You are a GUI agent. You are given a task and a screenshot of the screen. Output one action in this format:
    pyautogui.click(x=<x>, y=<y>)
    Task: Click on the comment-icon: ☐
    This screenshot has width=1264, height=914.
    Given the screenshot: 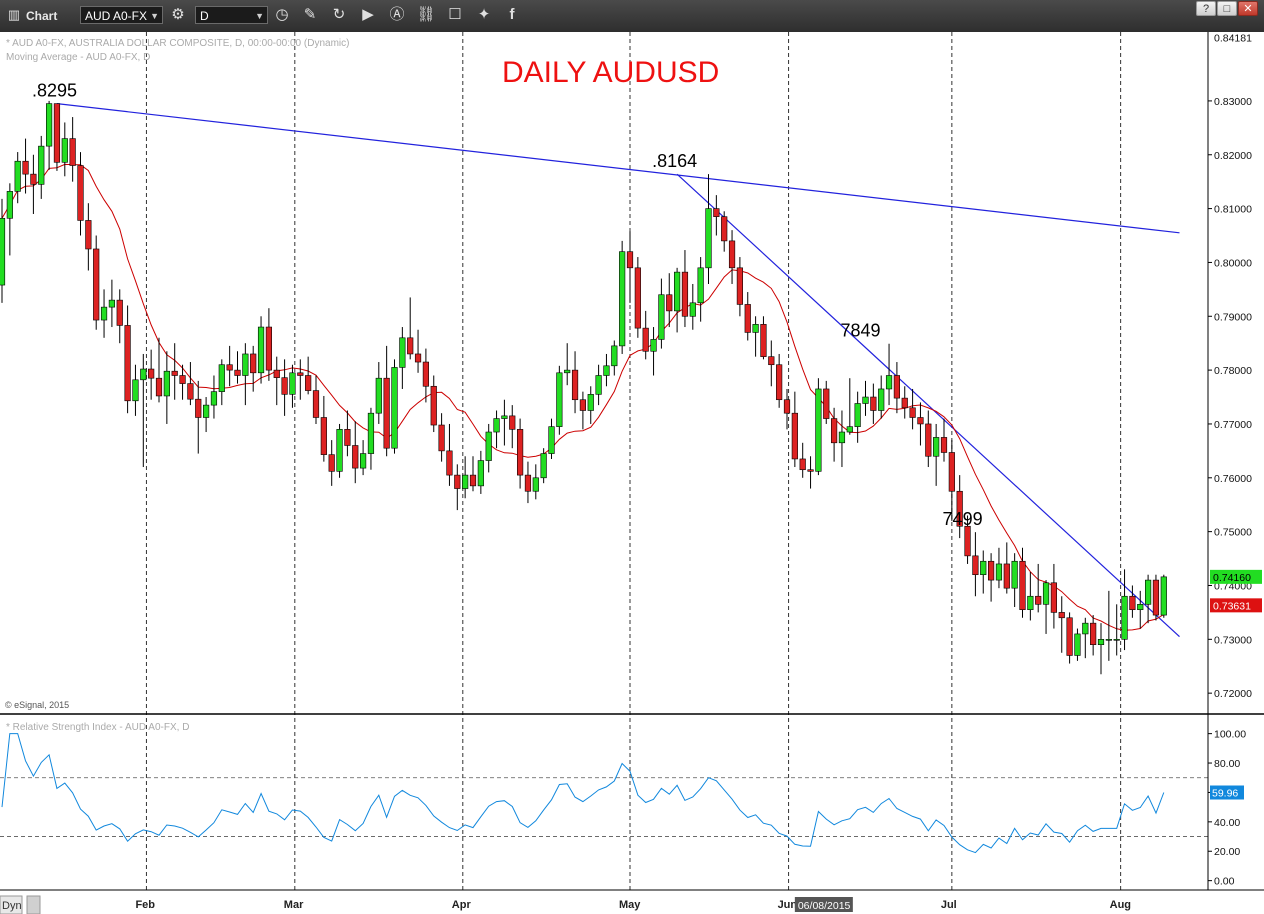 What is the action you would take?
    pyautogui.click(x=455, y=14)
    